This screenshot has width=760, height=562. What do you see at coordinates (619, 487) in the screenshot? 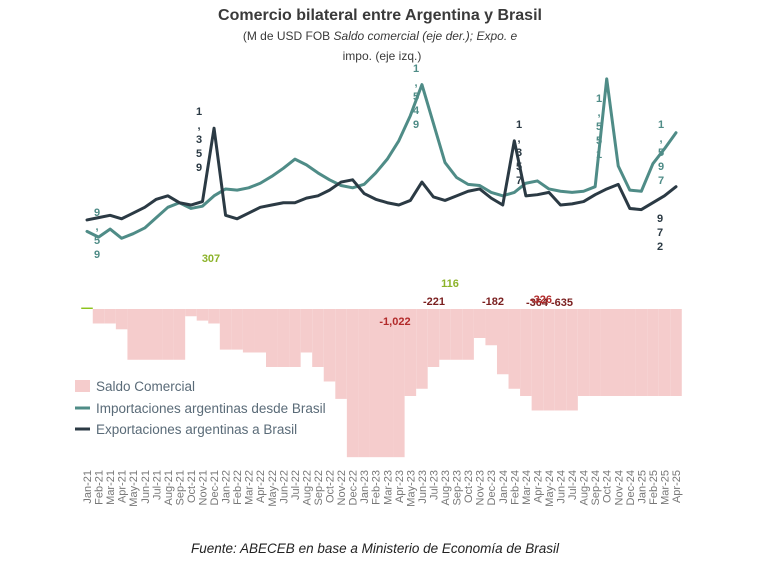
I see `x-tick-Nov-24: Nov-24` at bounding box center [619, 487].